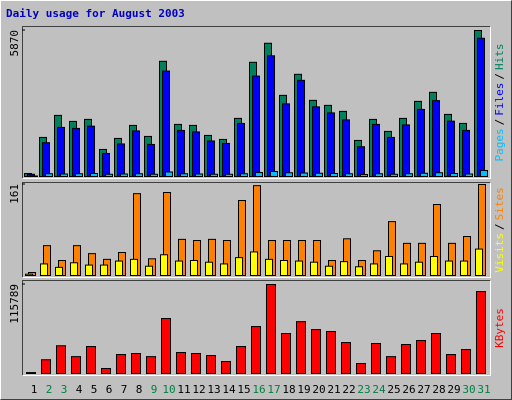  Describe the element at coordinates (499, 230) in the screenshot. I see `legend: Visits / Sites` at that location.